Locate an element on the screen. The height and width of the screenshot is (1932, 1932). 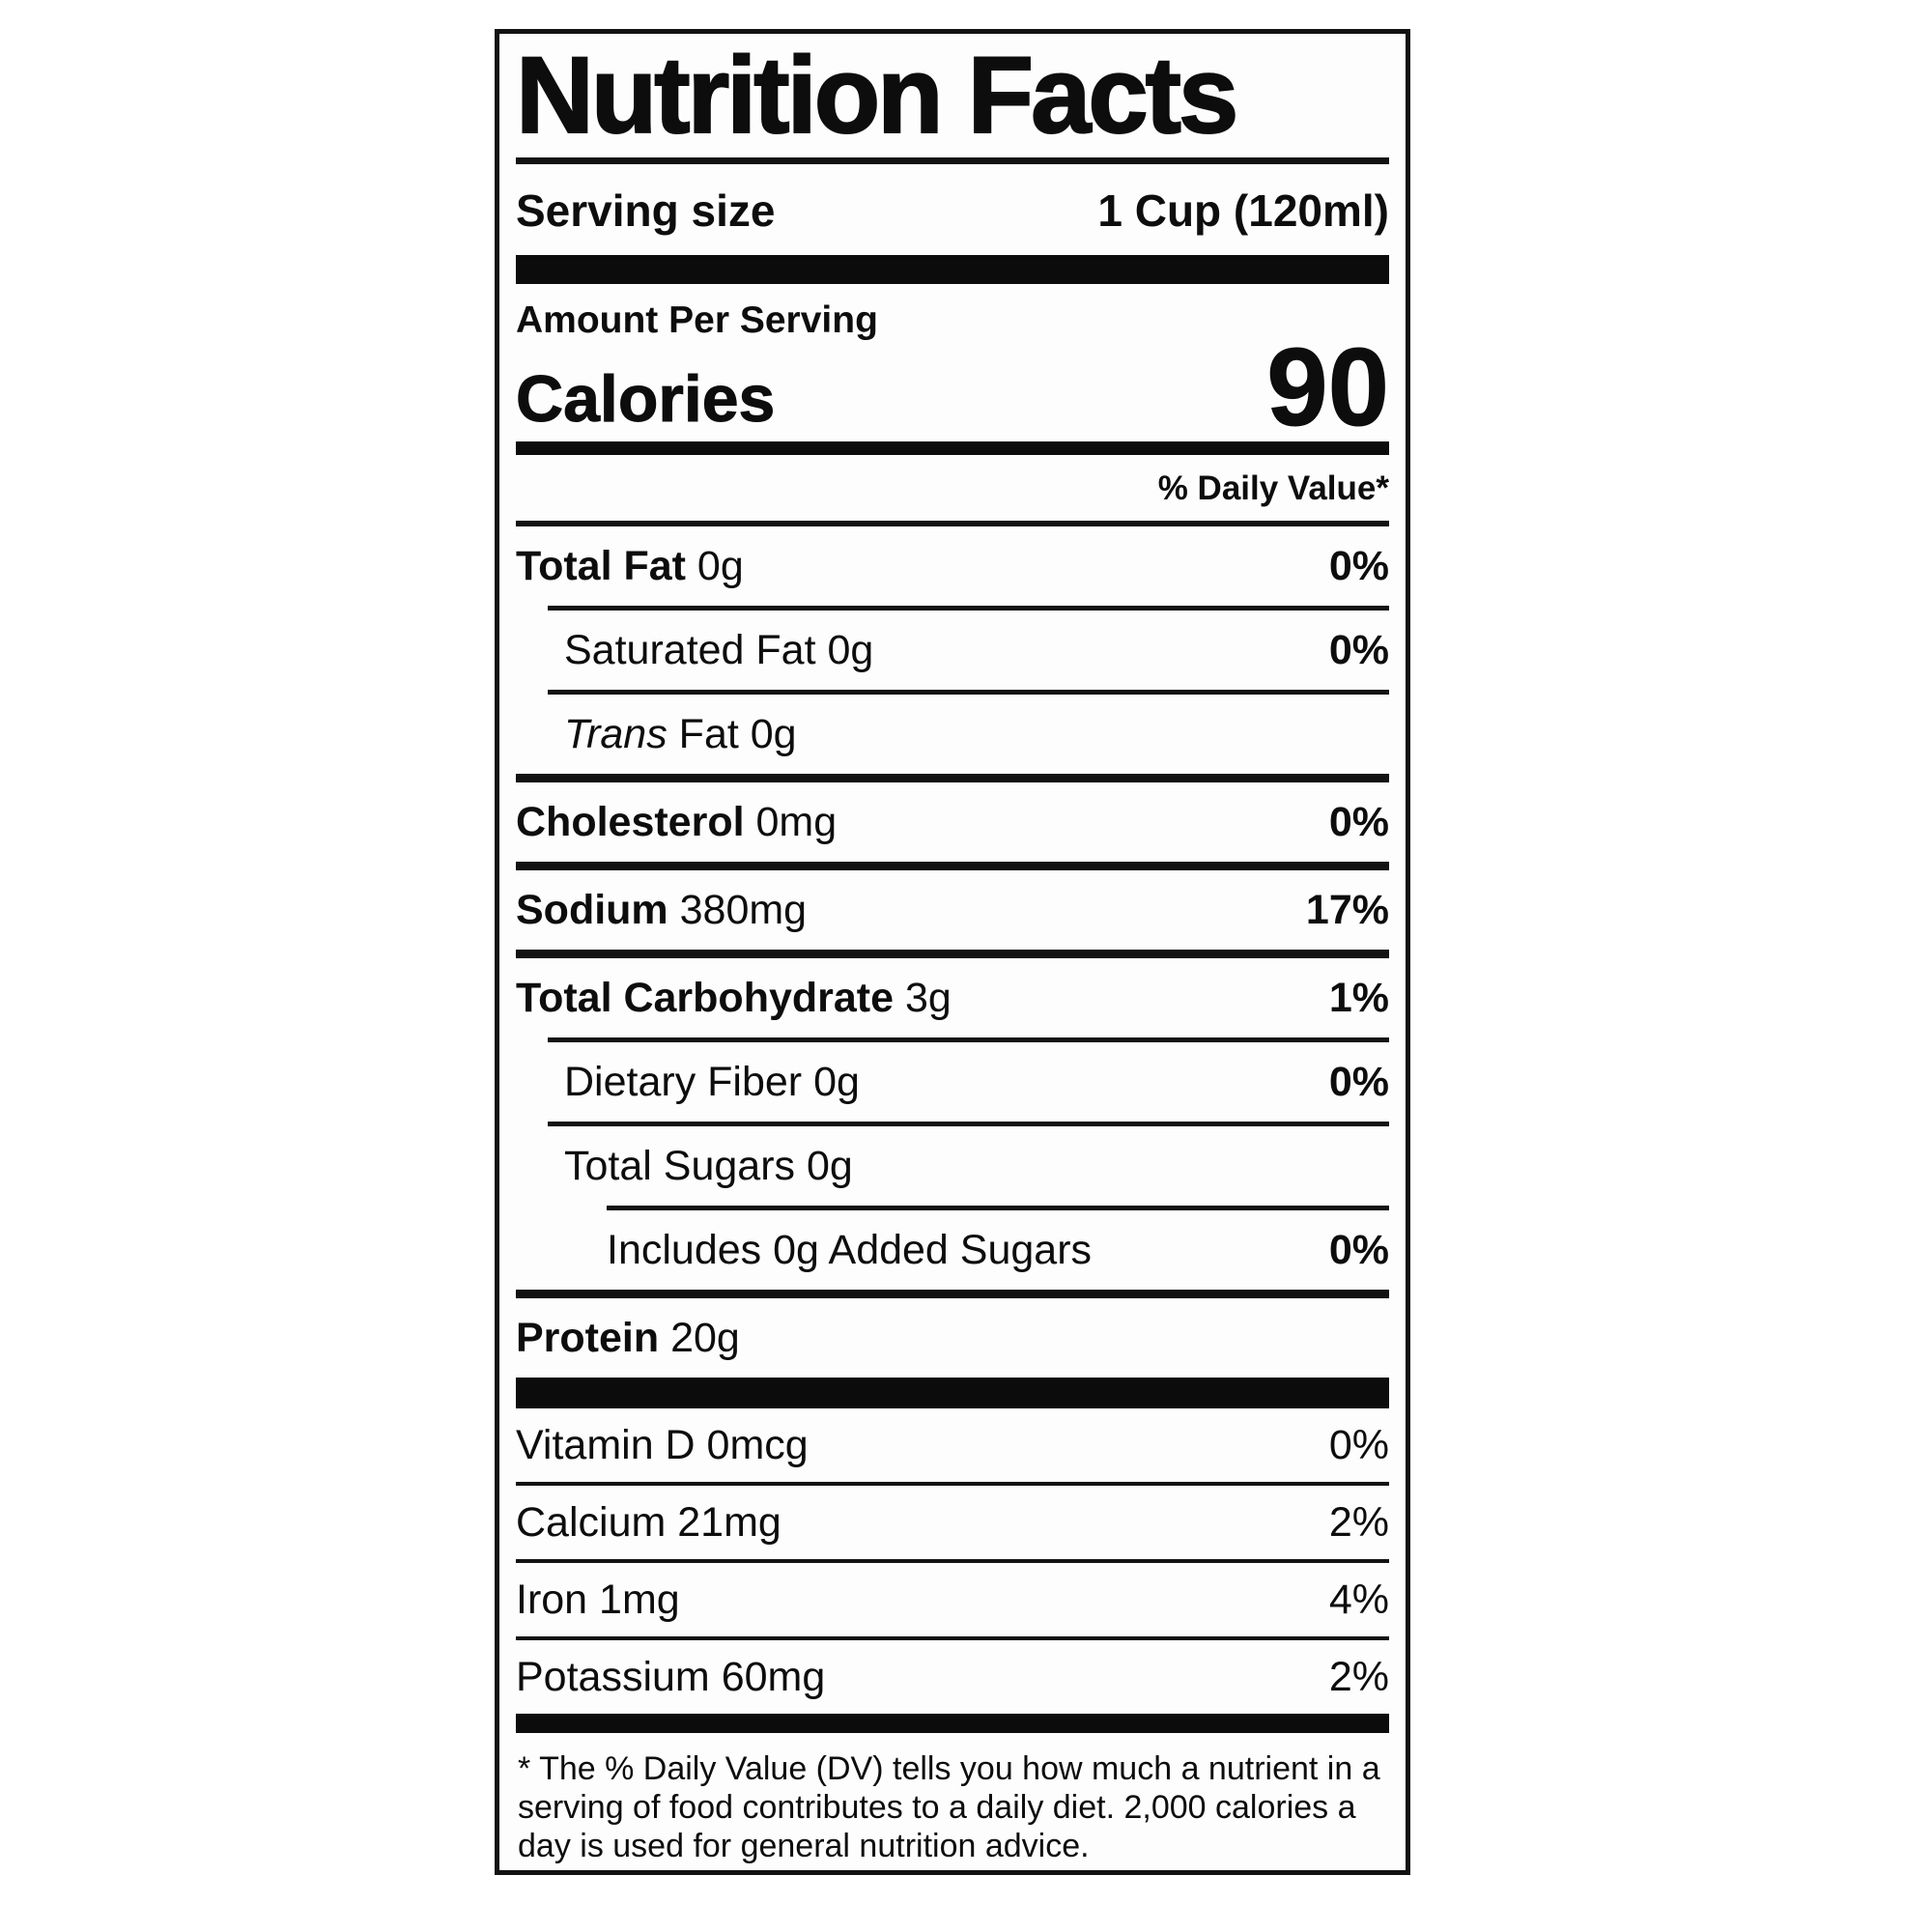
vitamin-name: Calcium 21mg is located at coordinates (648, 1523).